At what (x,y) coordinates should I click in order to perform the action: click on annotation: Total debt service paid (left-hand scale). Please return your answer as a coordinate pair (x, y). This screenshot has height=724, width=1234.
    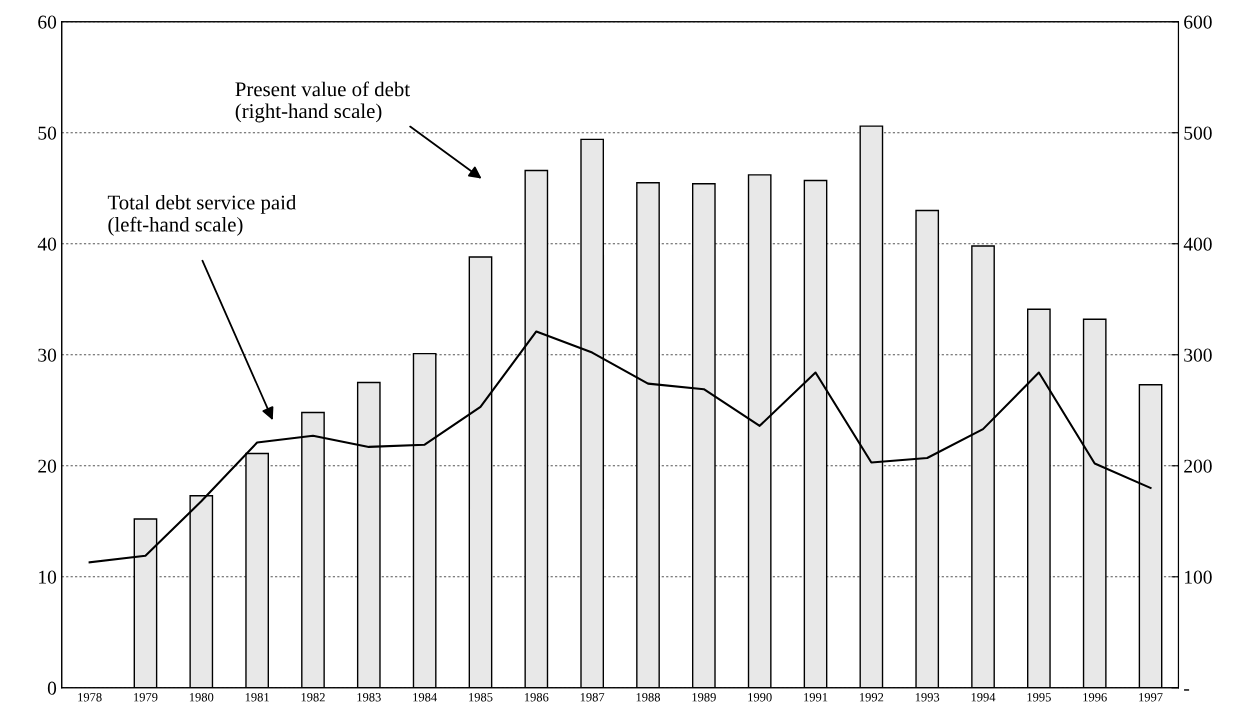
    Looking at the image, I should click on (202, 215).